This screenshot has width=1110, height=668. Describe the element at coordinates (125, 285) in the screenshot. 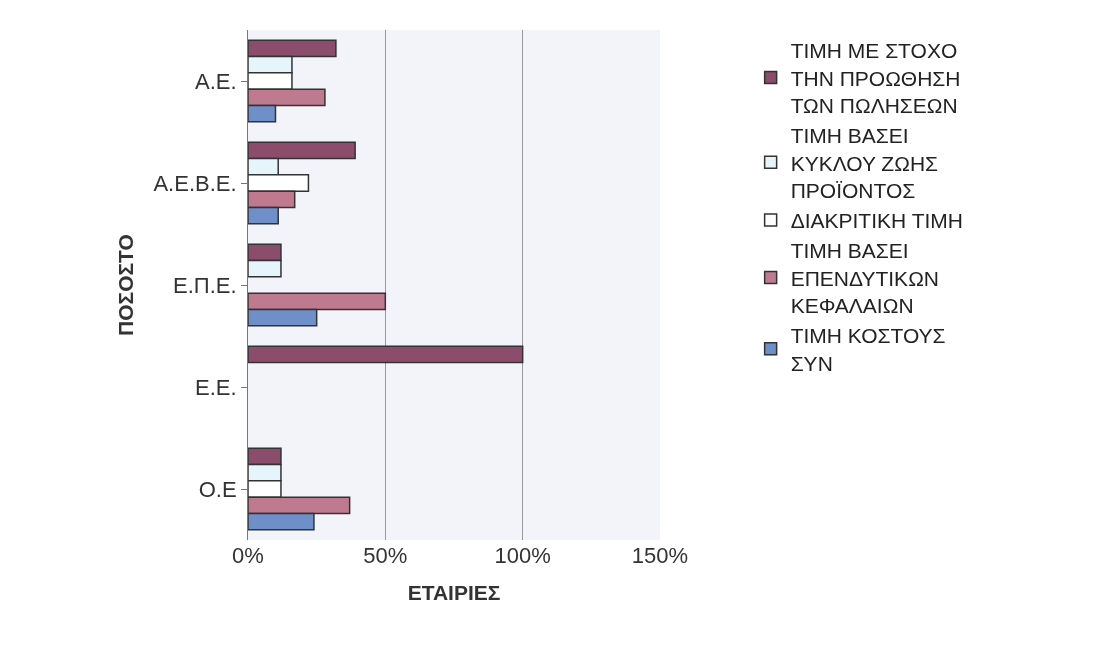

I see `y-axis-title: ΠΟΣΟΣΤΟ` at that location.